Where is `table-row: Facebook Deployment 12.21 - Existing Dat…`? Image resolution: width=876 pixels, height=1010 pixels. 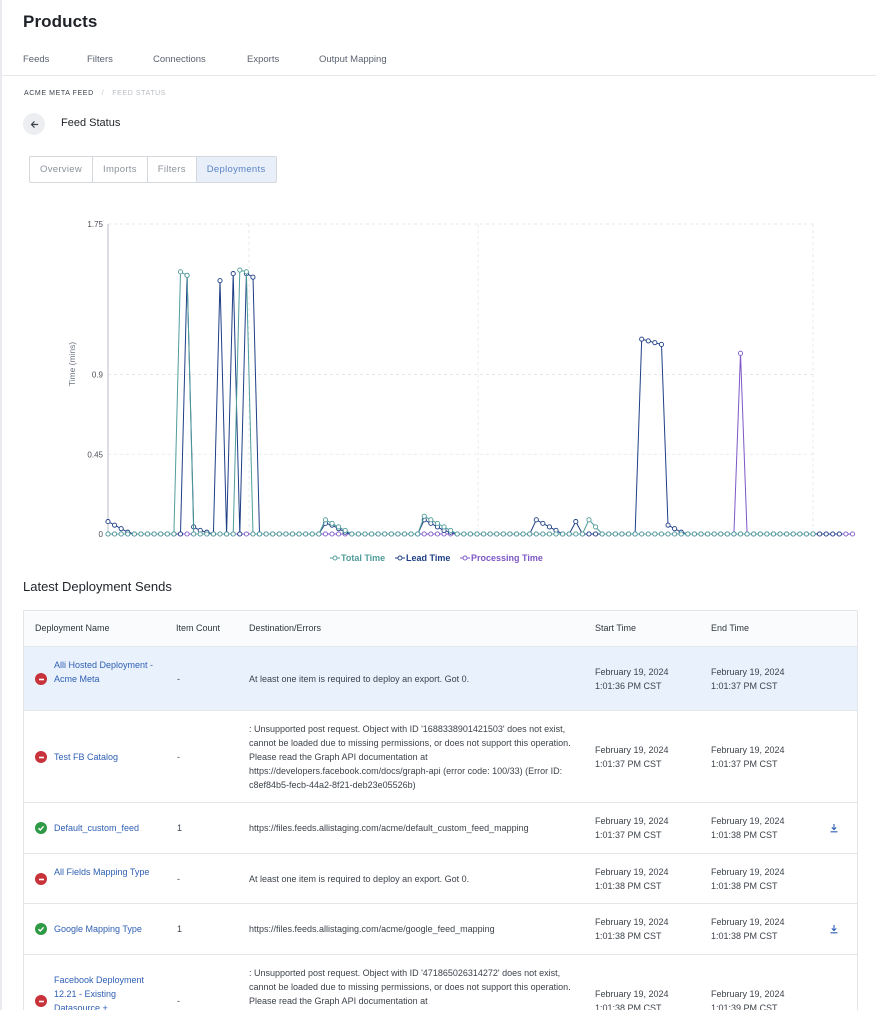 table-row: Facebook Deployment 12.21 - Existing Dat… is located at coordinates (440, 982).